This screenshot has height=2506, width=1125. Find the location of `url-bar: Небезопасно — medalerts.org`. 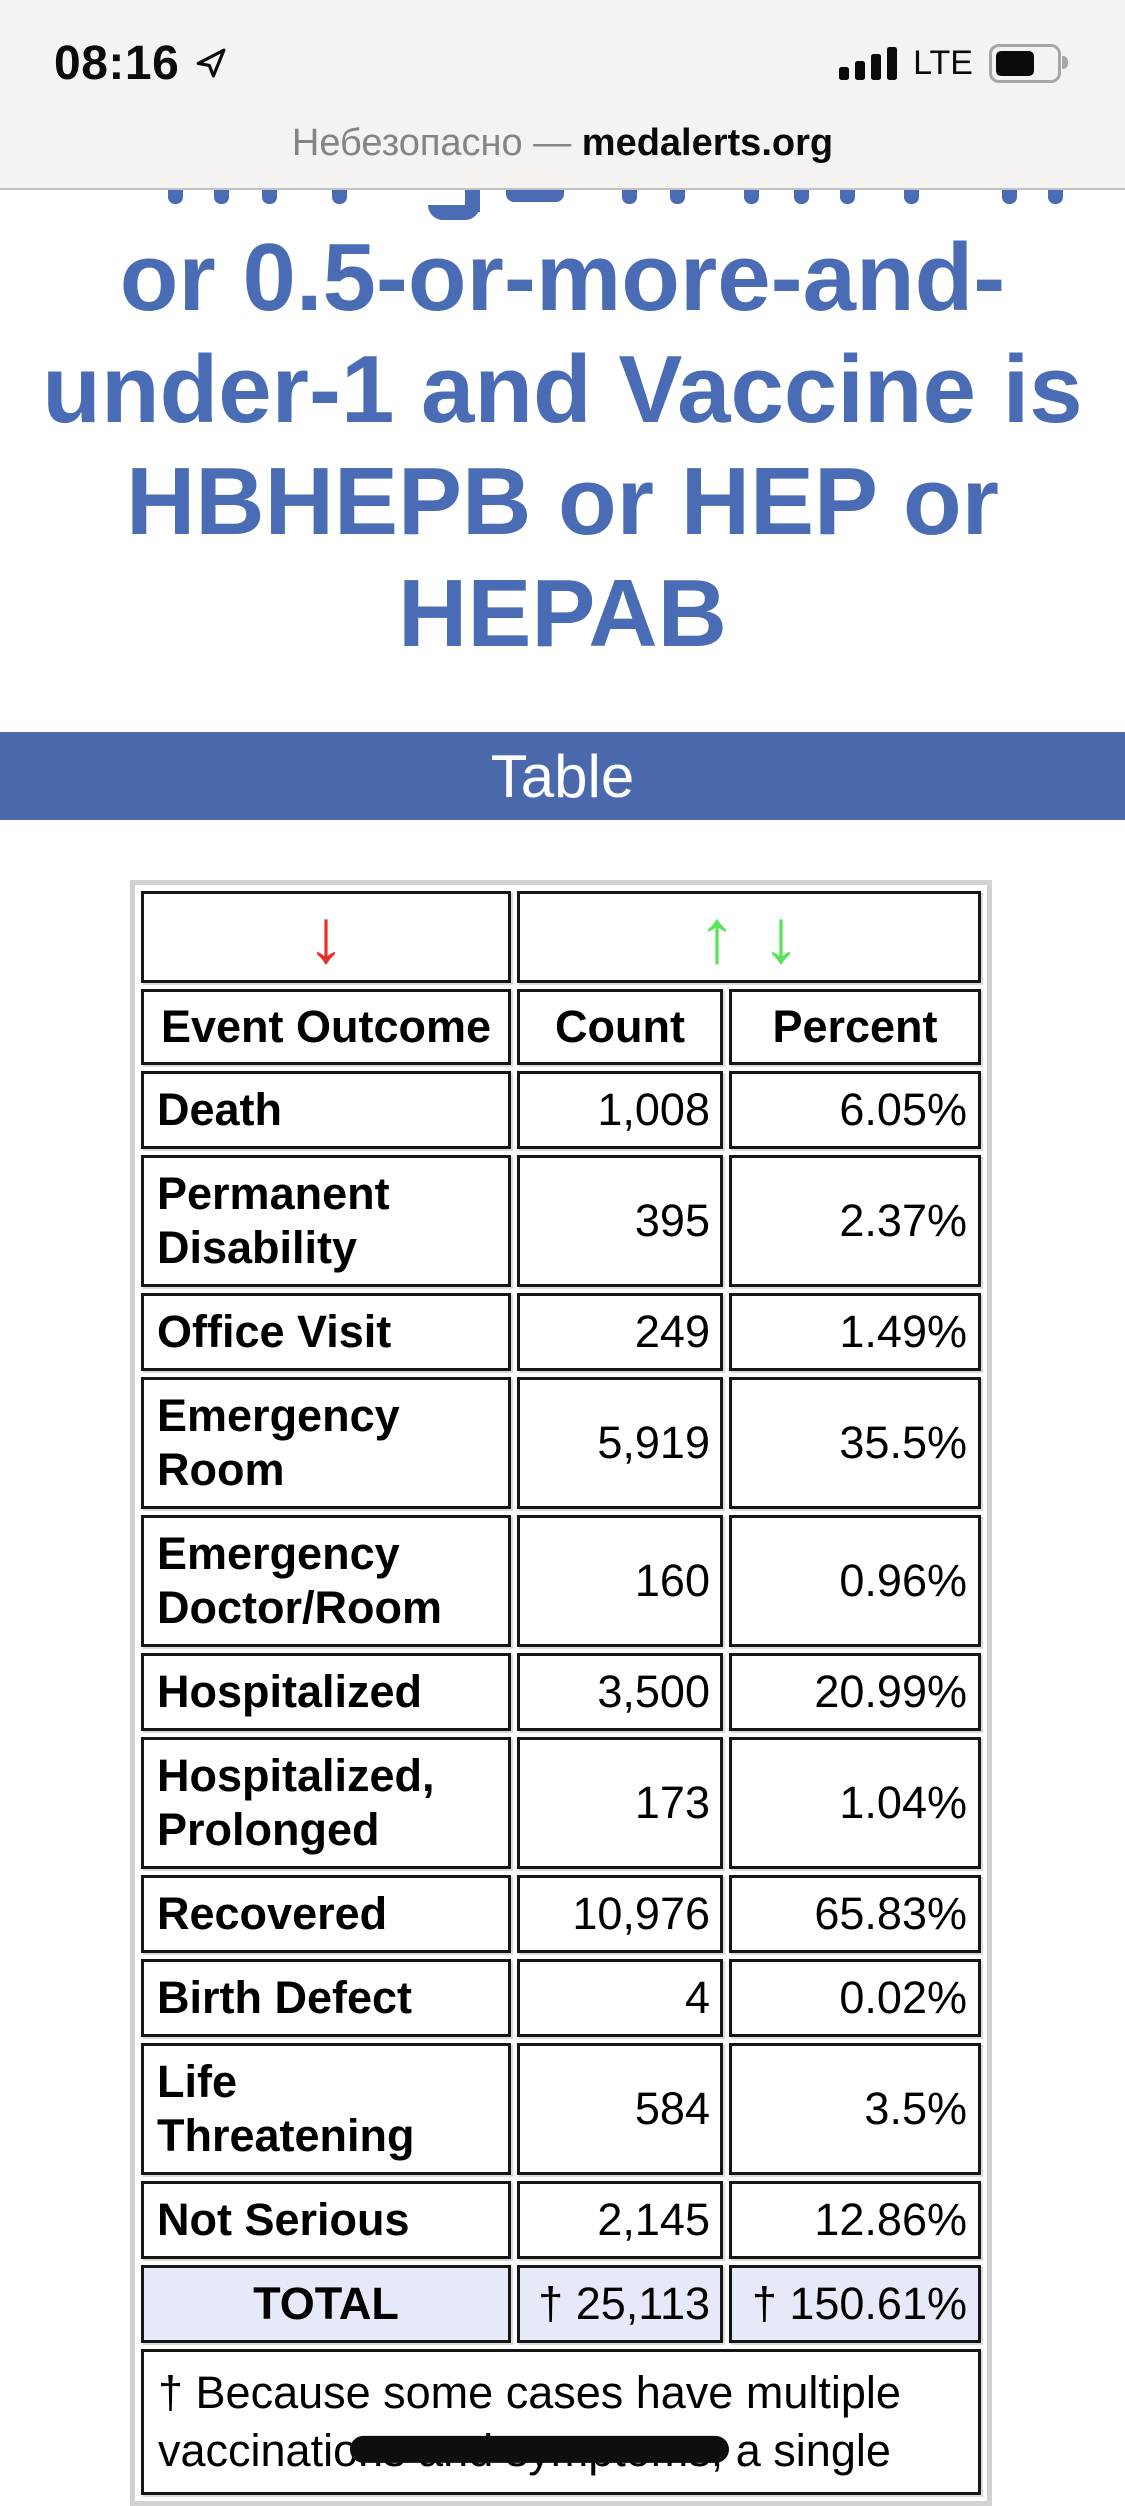

url-bar: Небезопасно — medalerts.org is located at coordinates (562, 143).